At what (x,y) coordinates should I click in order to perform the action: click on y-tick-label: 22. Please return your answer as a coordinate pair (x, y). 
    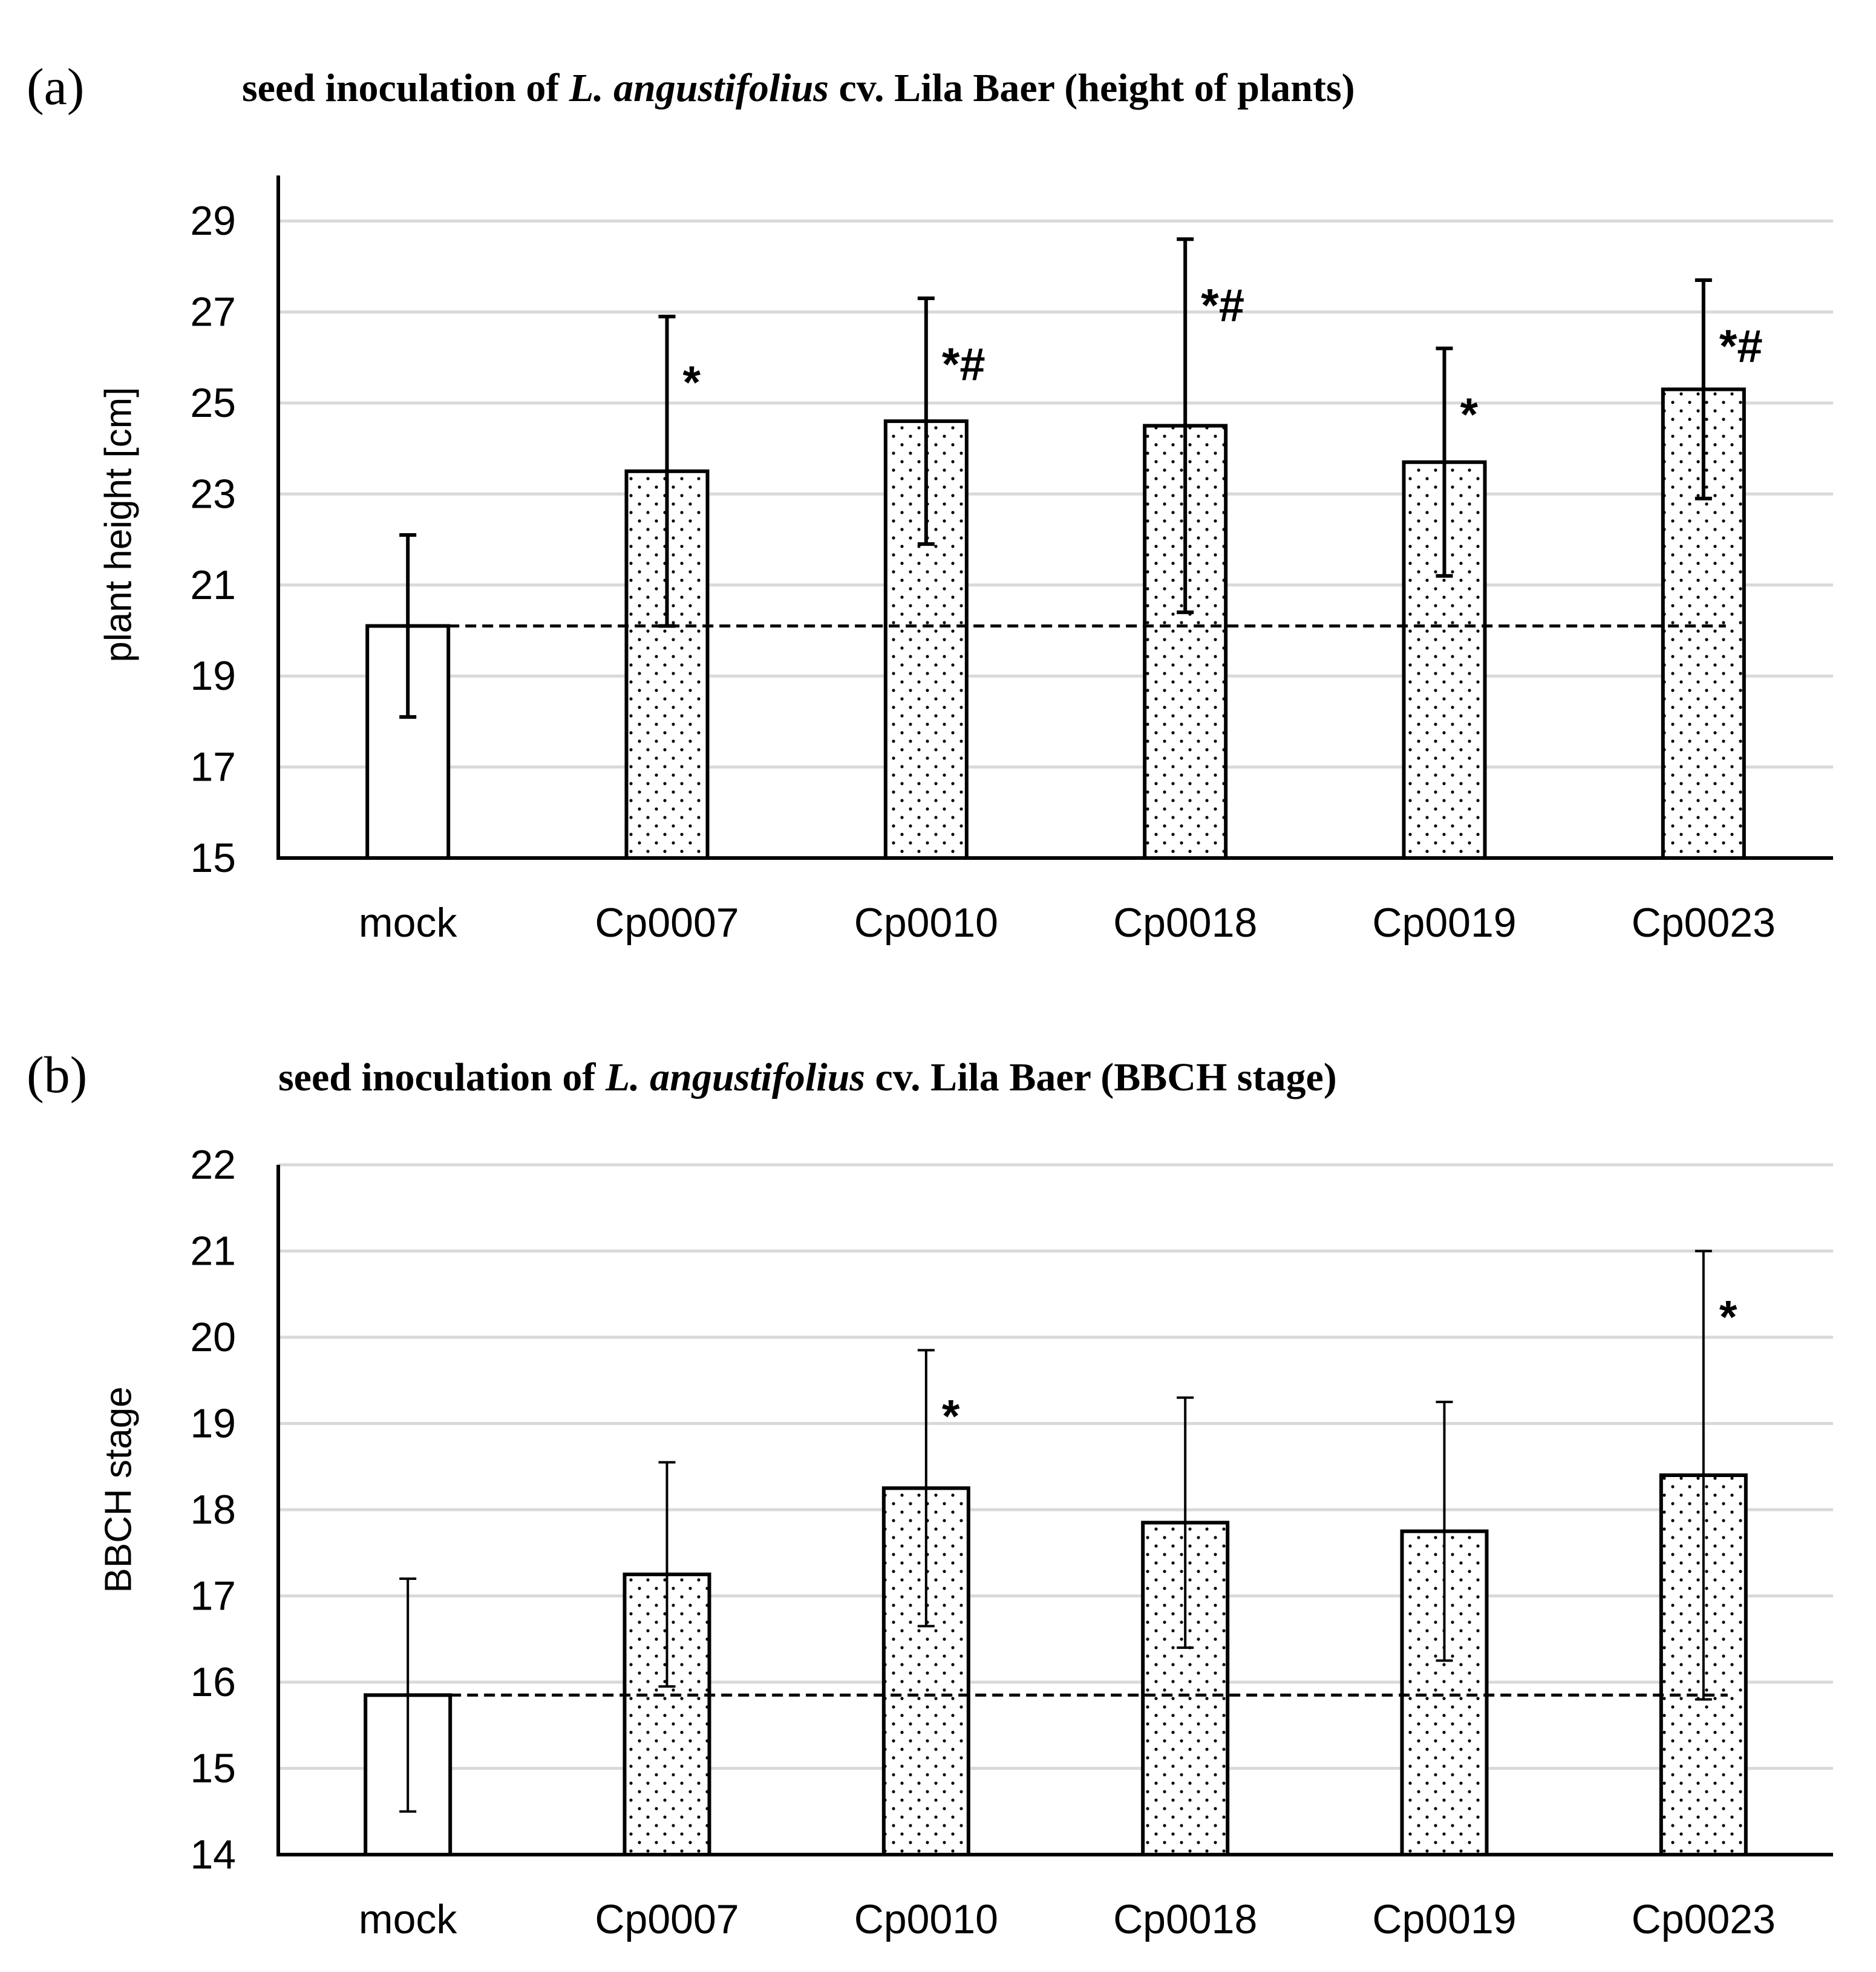
    Looking at the image, I should click on (213, 1165).